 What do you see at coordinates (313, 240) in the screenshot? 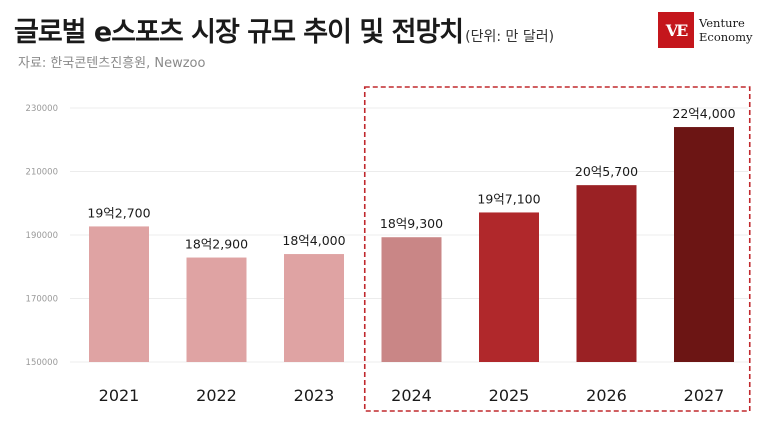
I see `data-label: 18억4,000` at bounding box center [313, 240].